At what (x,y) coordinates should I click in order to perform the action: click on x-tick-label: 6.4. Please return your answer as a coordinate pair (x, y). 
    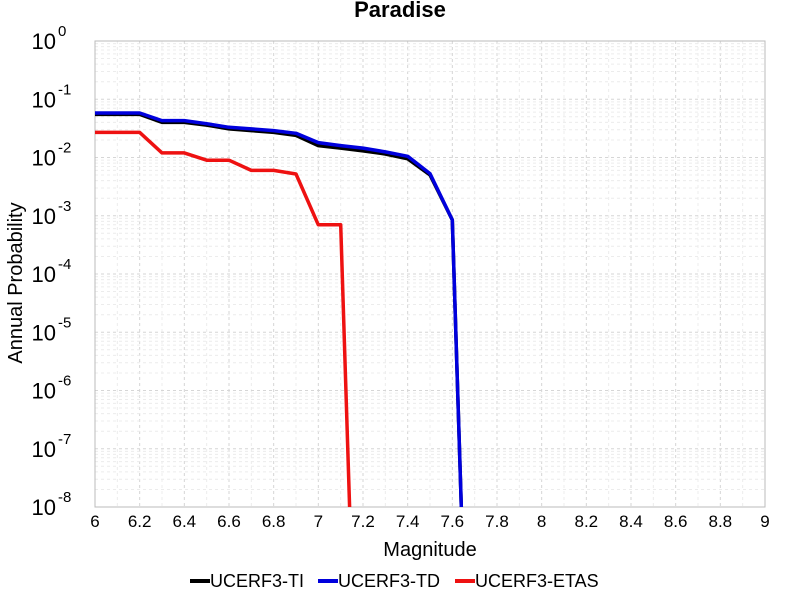
    Looking at the image, I should click on (185, 521).